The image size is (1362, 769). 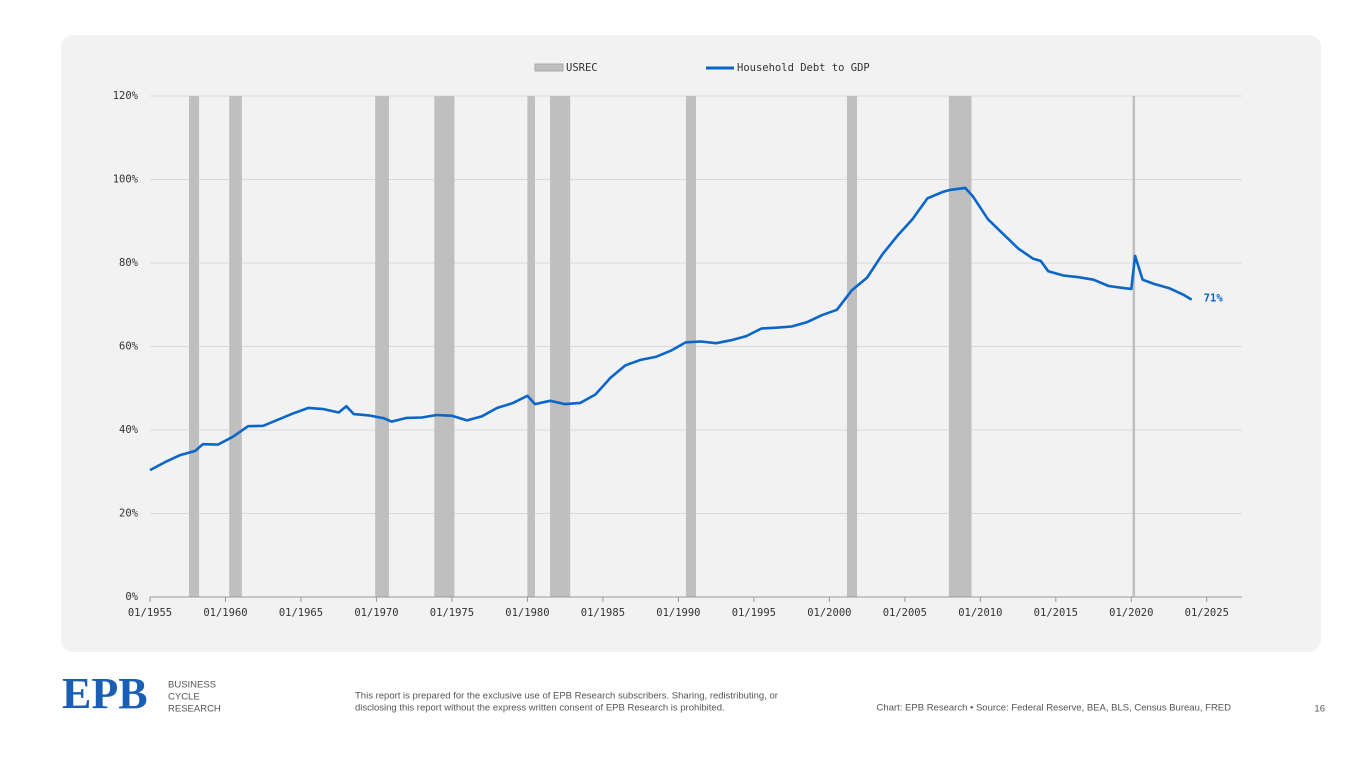 What do you see at coordinates (803, 68) in the screenshot?
I see `legend-label: Household Debt to GDP` at bounding box center [803, 68].